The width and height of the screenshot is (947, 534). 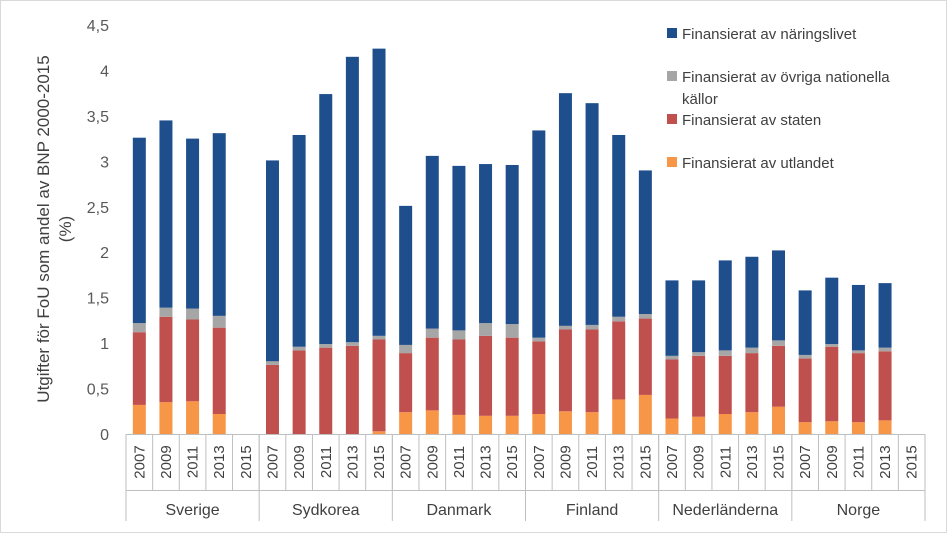 I want to click on legend-label-ovriga: källor, so click(x=700, y=99).